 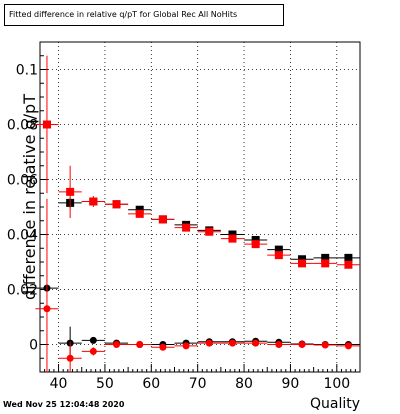 What do you see at coordinates (22, 236) in the screenshot?
I see `y-tick-label: 0.04` at bounding box center [22, 236].